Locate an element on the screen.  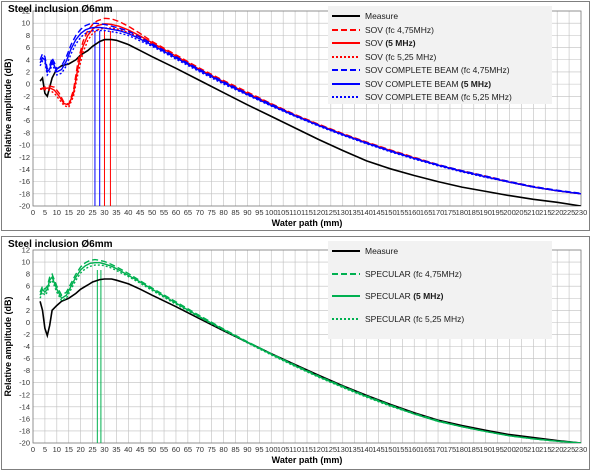
legend-label-text: SOV (fc 4,75MHz) is located at coordinates (399, 29).